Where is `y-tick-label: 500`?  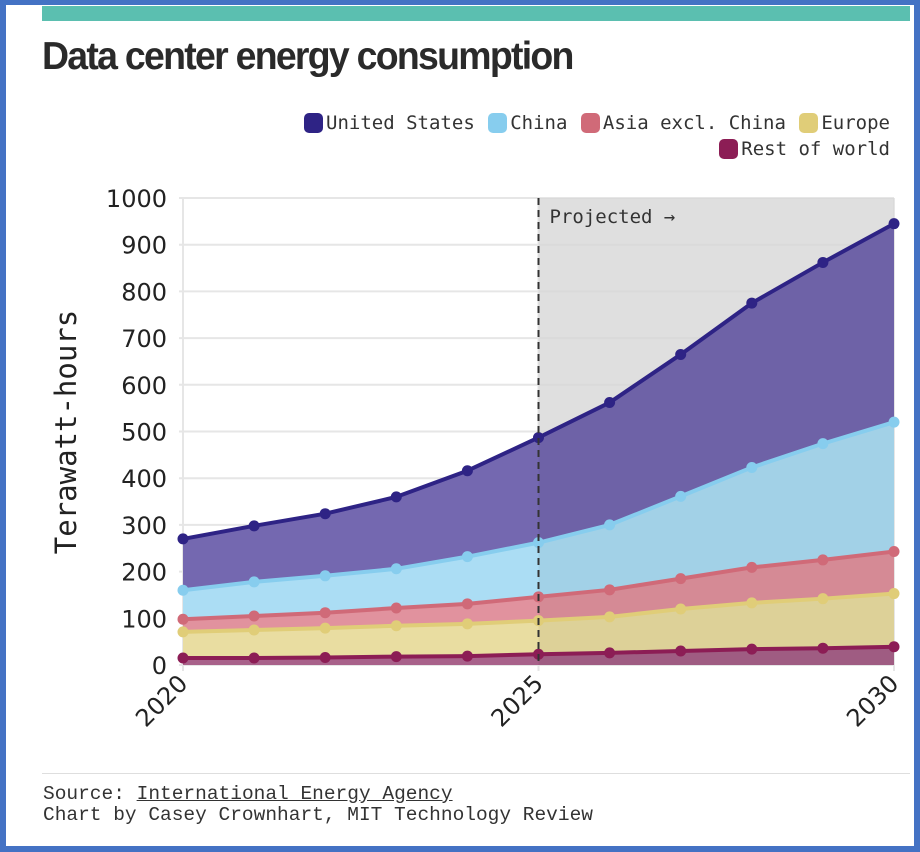 y-tick-label: 500 is located at coordinates (144, 433).